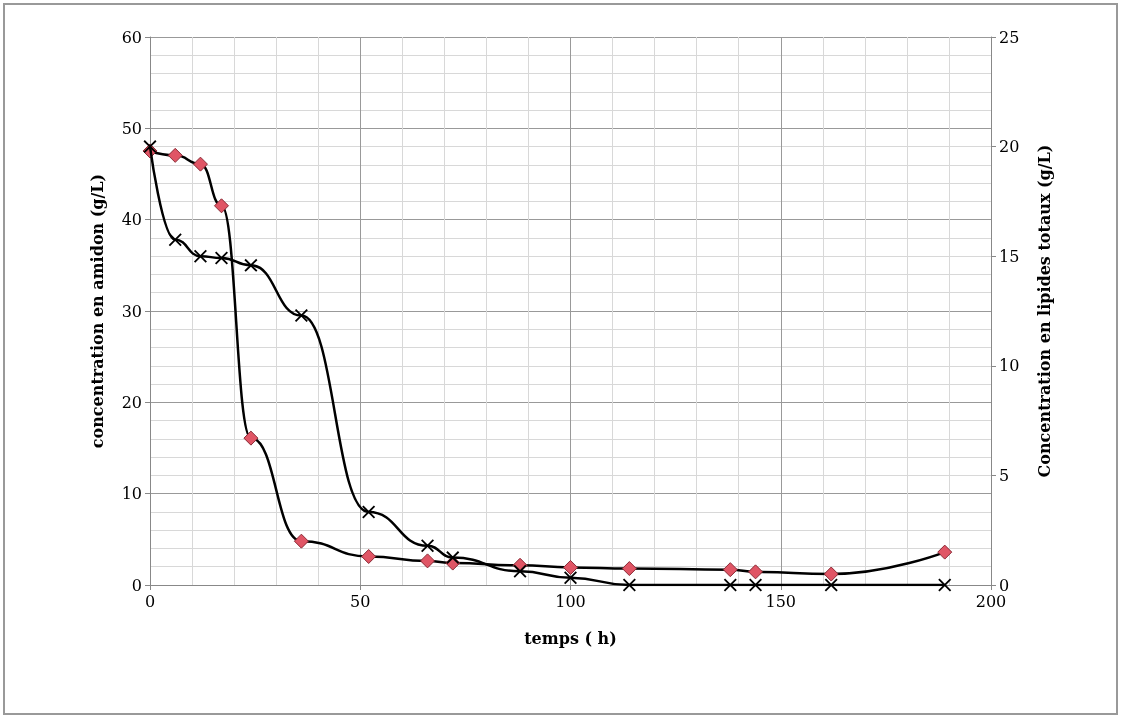 The image size is (1121, 718). I want to click on y-tick-label: 10, so click(131, 494).